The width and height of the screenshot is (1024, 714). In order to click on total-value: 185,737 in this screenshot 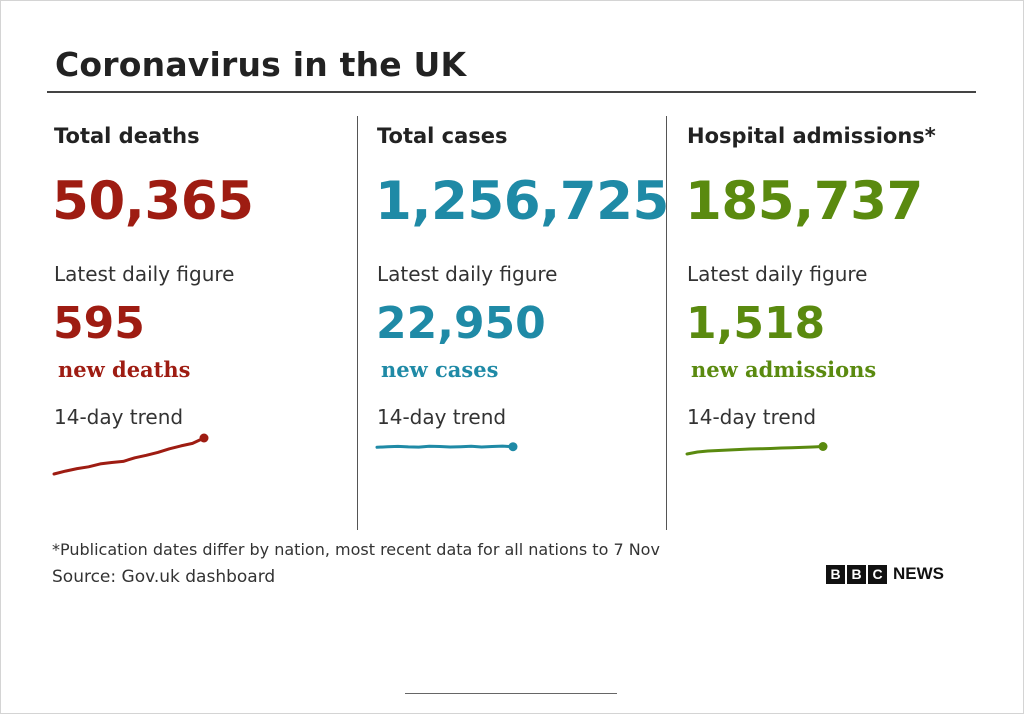, I will do `click(804, 201)`.